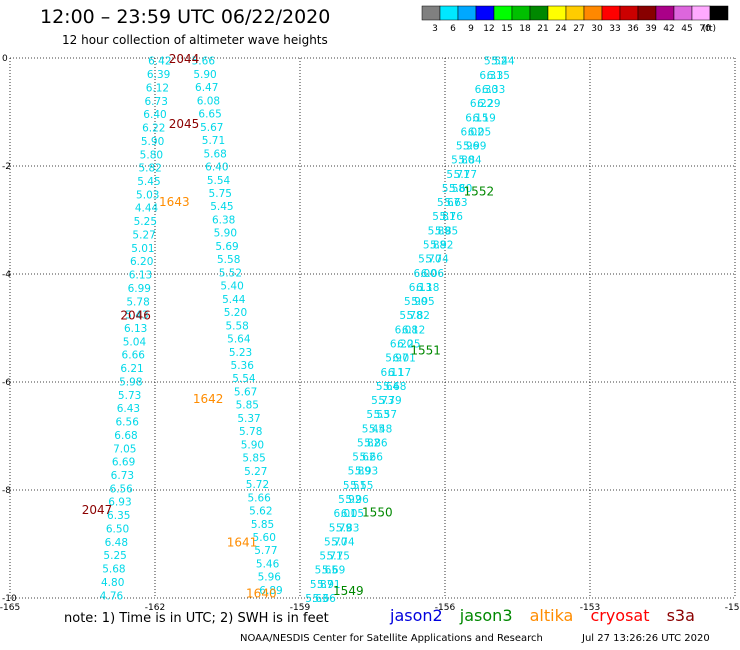 The width and height of the screenshot is (740, 650). I want to click on wave-height-value: 5.04, so click(135, 342).